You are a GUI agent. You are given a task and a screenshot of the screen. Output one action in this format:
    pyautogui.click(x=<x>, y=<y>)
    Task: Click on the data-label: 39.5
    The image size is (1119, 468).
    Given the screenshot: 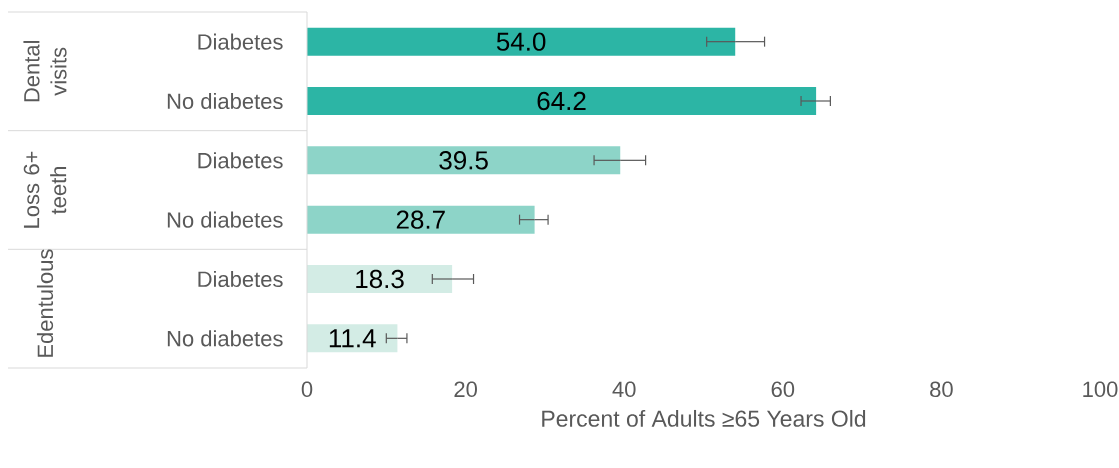 What is the action you would take?
    pyautogui.click(x=463, y=160)
    